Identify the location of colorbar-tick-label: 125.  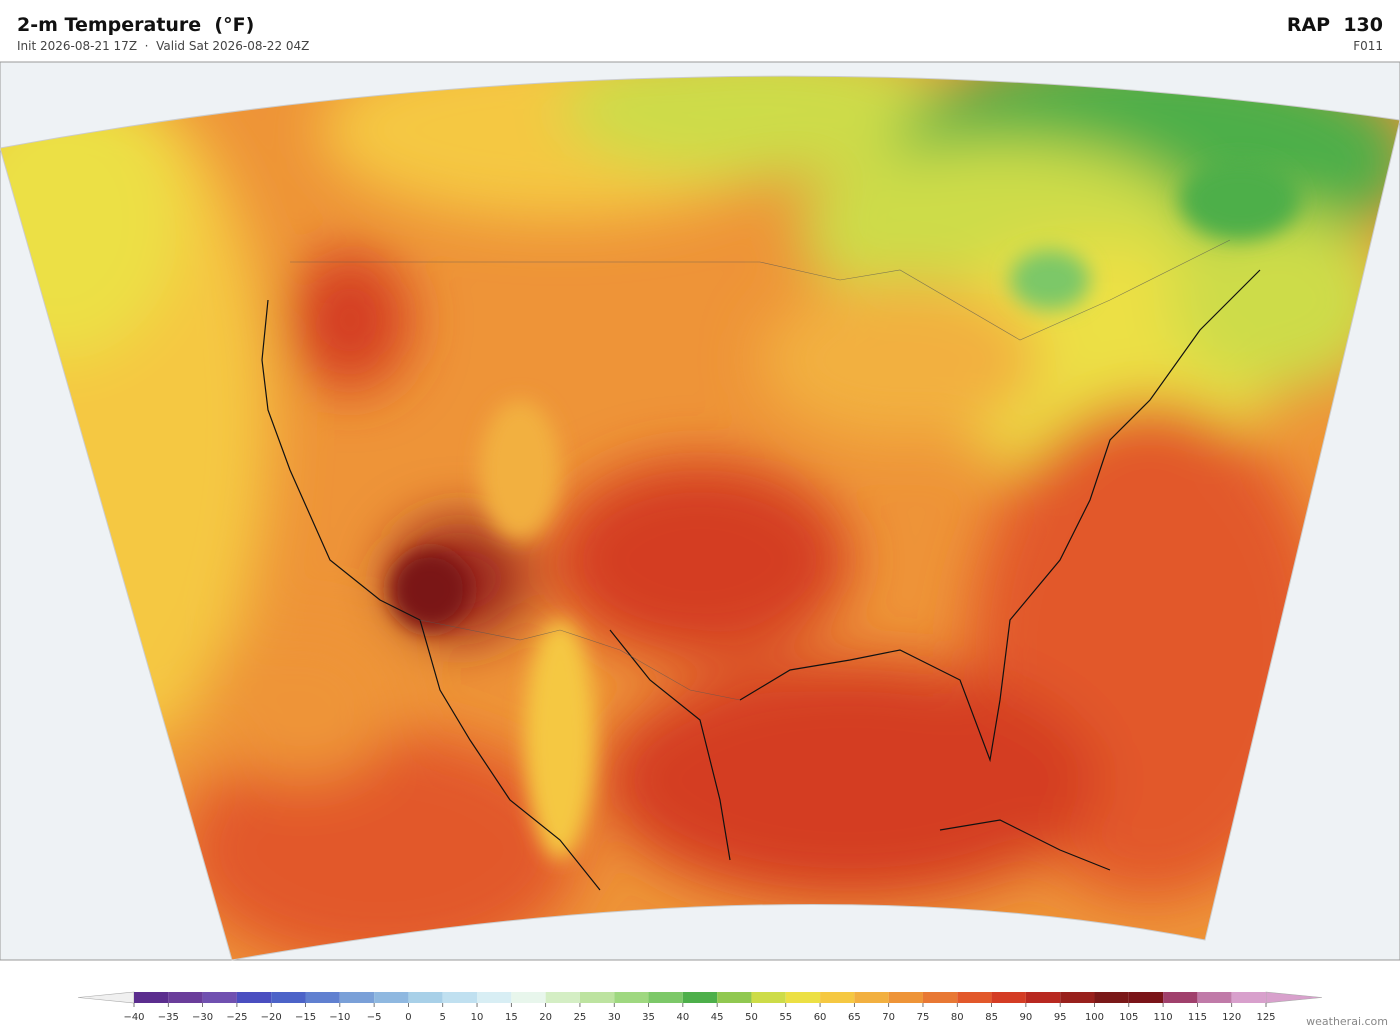
(1265, 1017).